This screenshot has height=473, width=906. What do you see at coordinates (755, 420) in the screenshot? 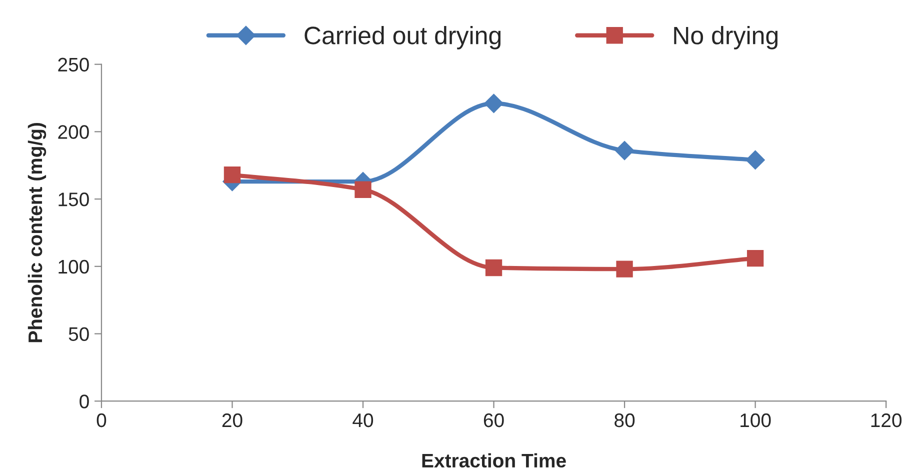
I see `x-tick-label: 100` at bounding box center [755, 420].